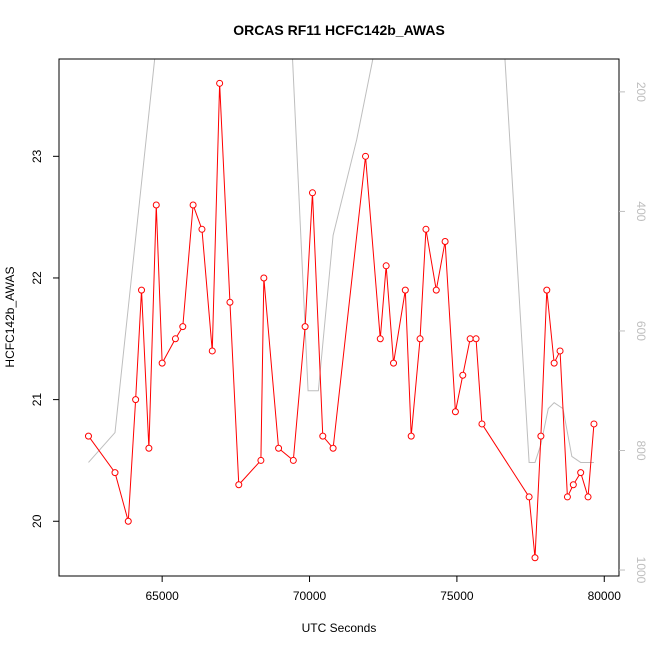 The height and width of the screenshot is (650, 650). What do you see at coordinates (310, 596) in the screenshot?
I see `x-tick-label: 70000` at bounding box center [310, 596].